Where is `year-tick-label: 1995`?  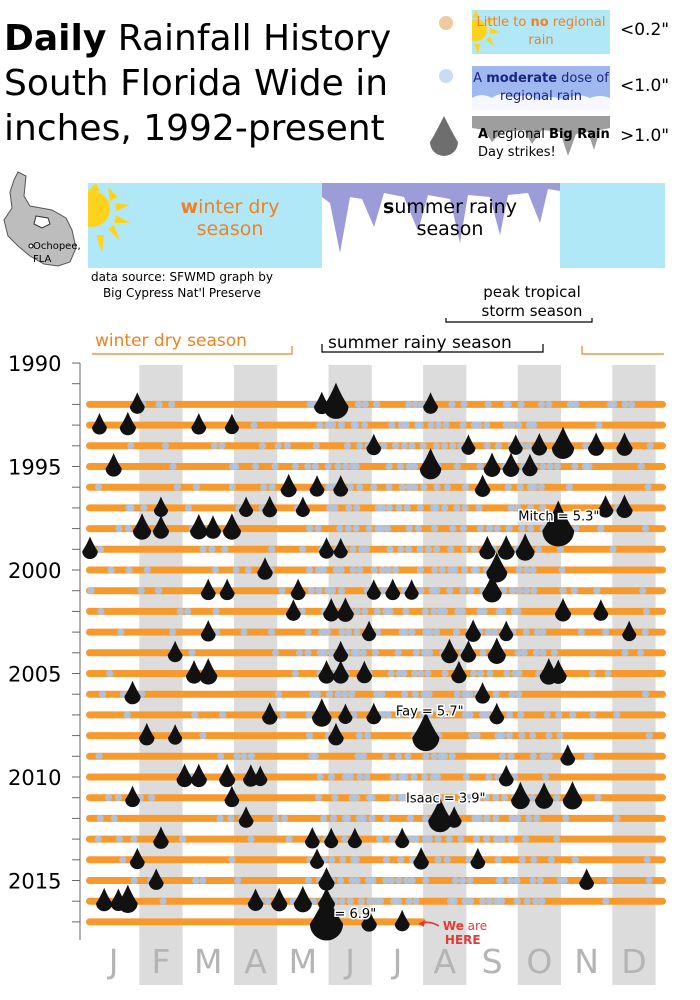 year-tick-label: 1995 is located at coordinates (34, 468).